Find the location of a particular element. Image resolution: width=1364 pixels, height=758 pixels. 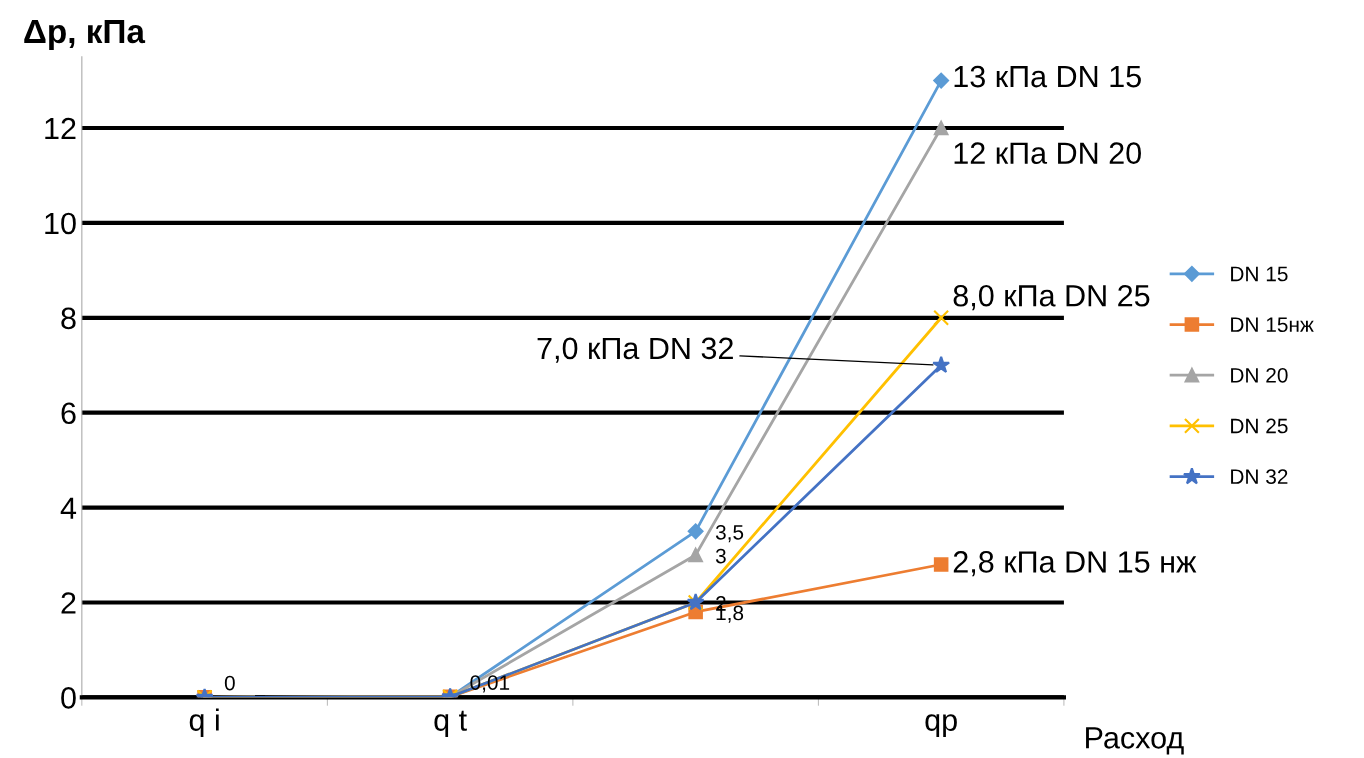

annotation: 8,0 кПа DN 25 is located at coordinates (1051, 297).